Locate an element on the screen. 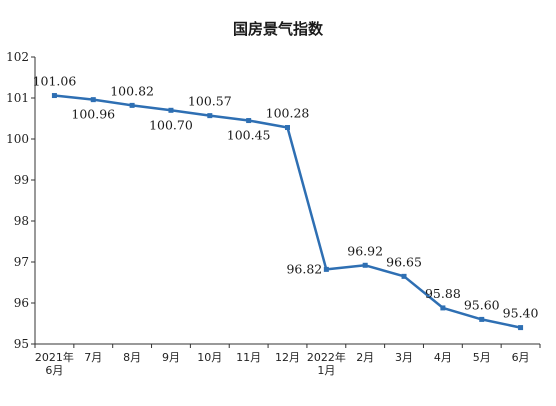 The height and width of the screenshot is (406, 556). y-tick-label: 100 is located at coordinates (17, 139).